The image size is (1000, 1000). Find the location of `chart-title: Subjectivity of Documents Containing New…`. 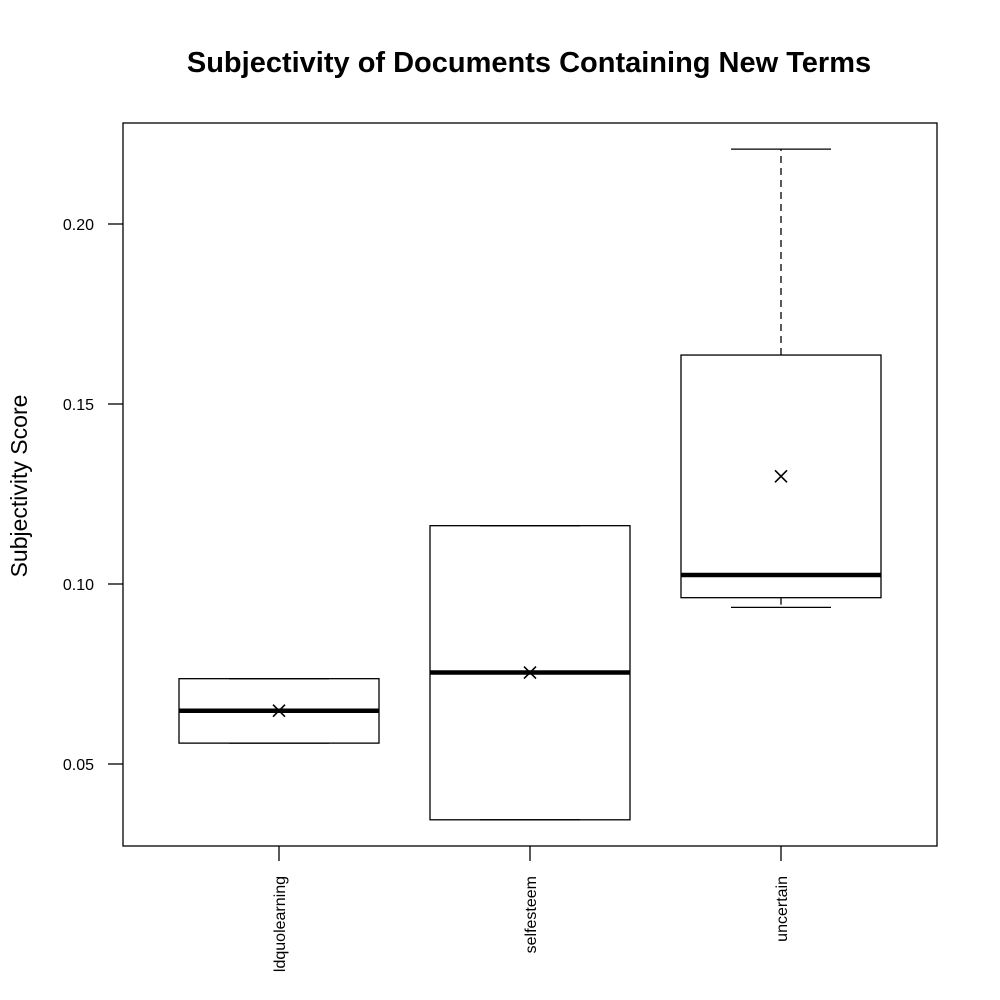

chart-title: Subjectivity of Documents Containing New… is located at coordinates (529, 63).